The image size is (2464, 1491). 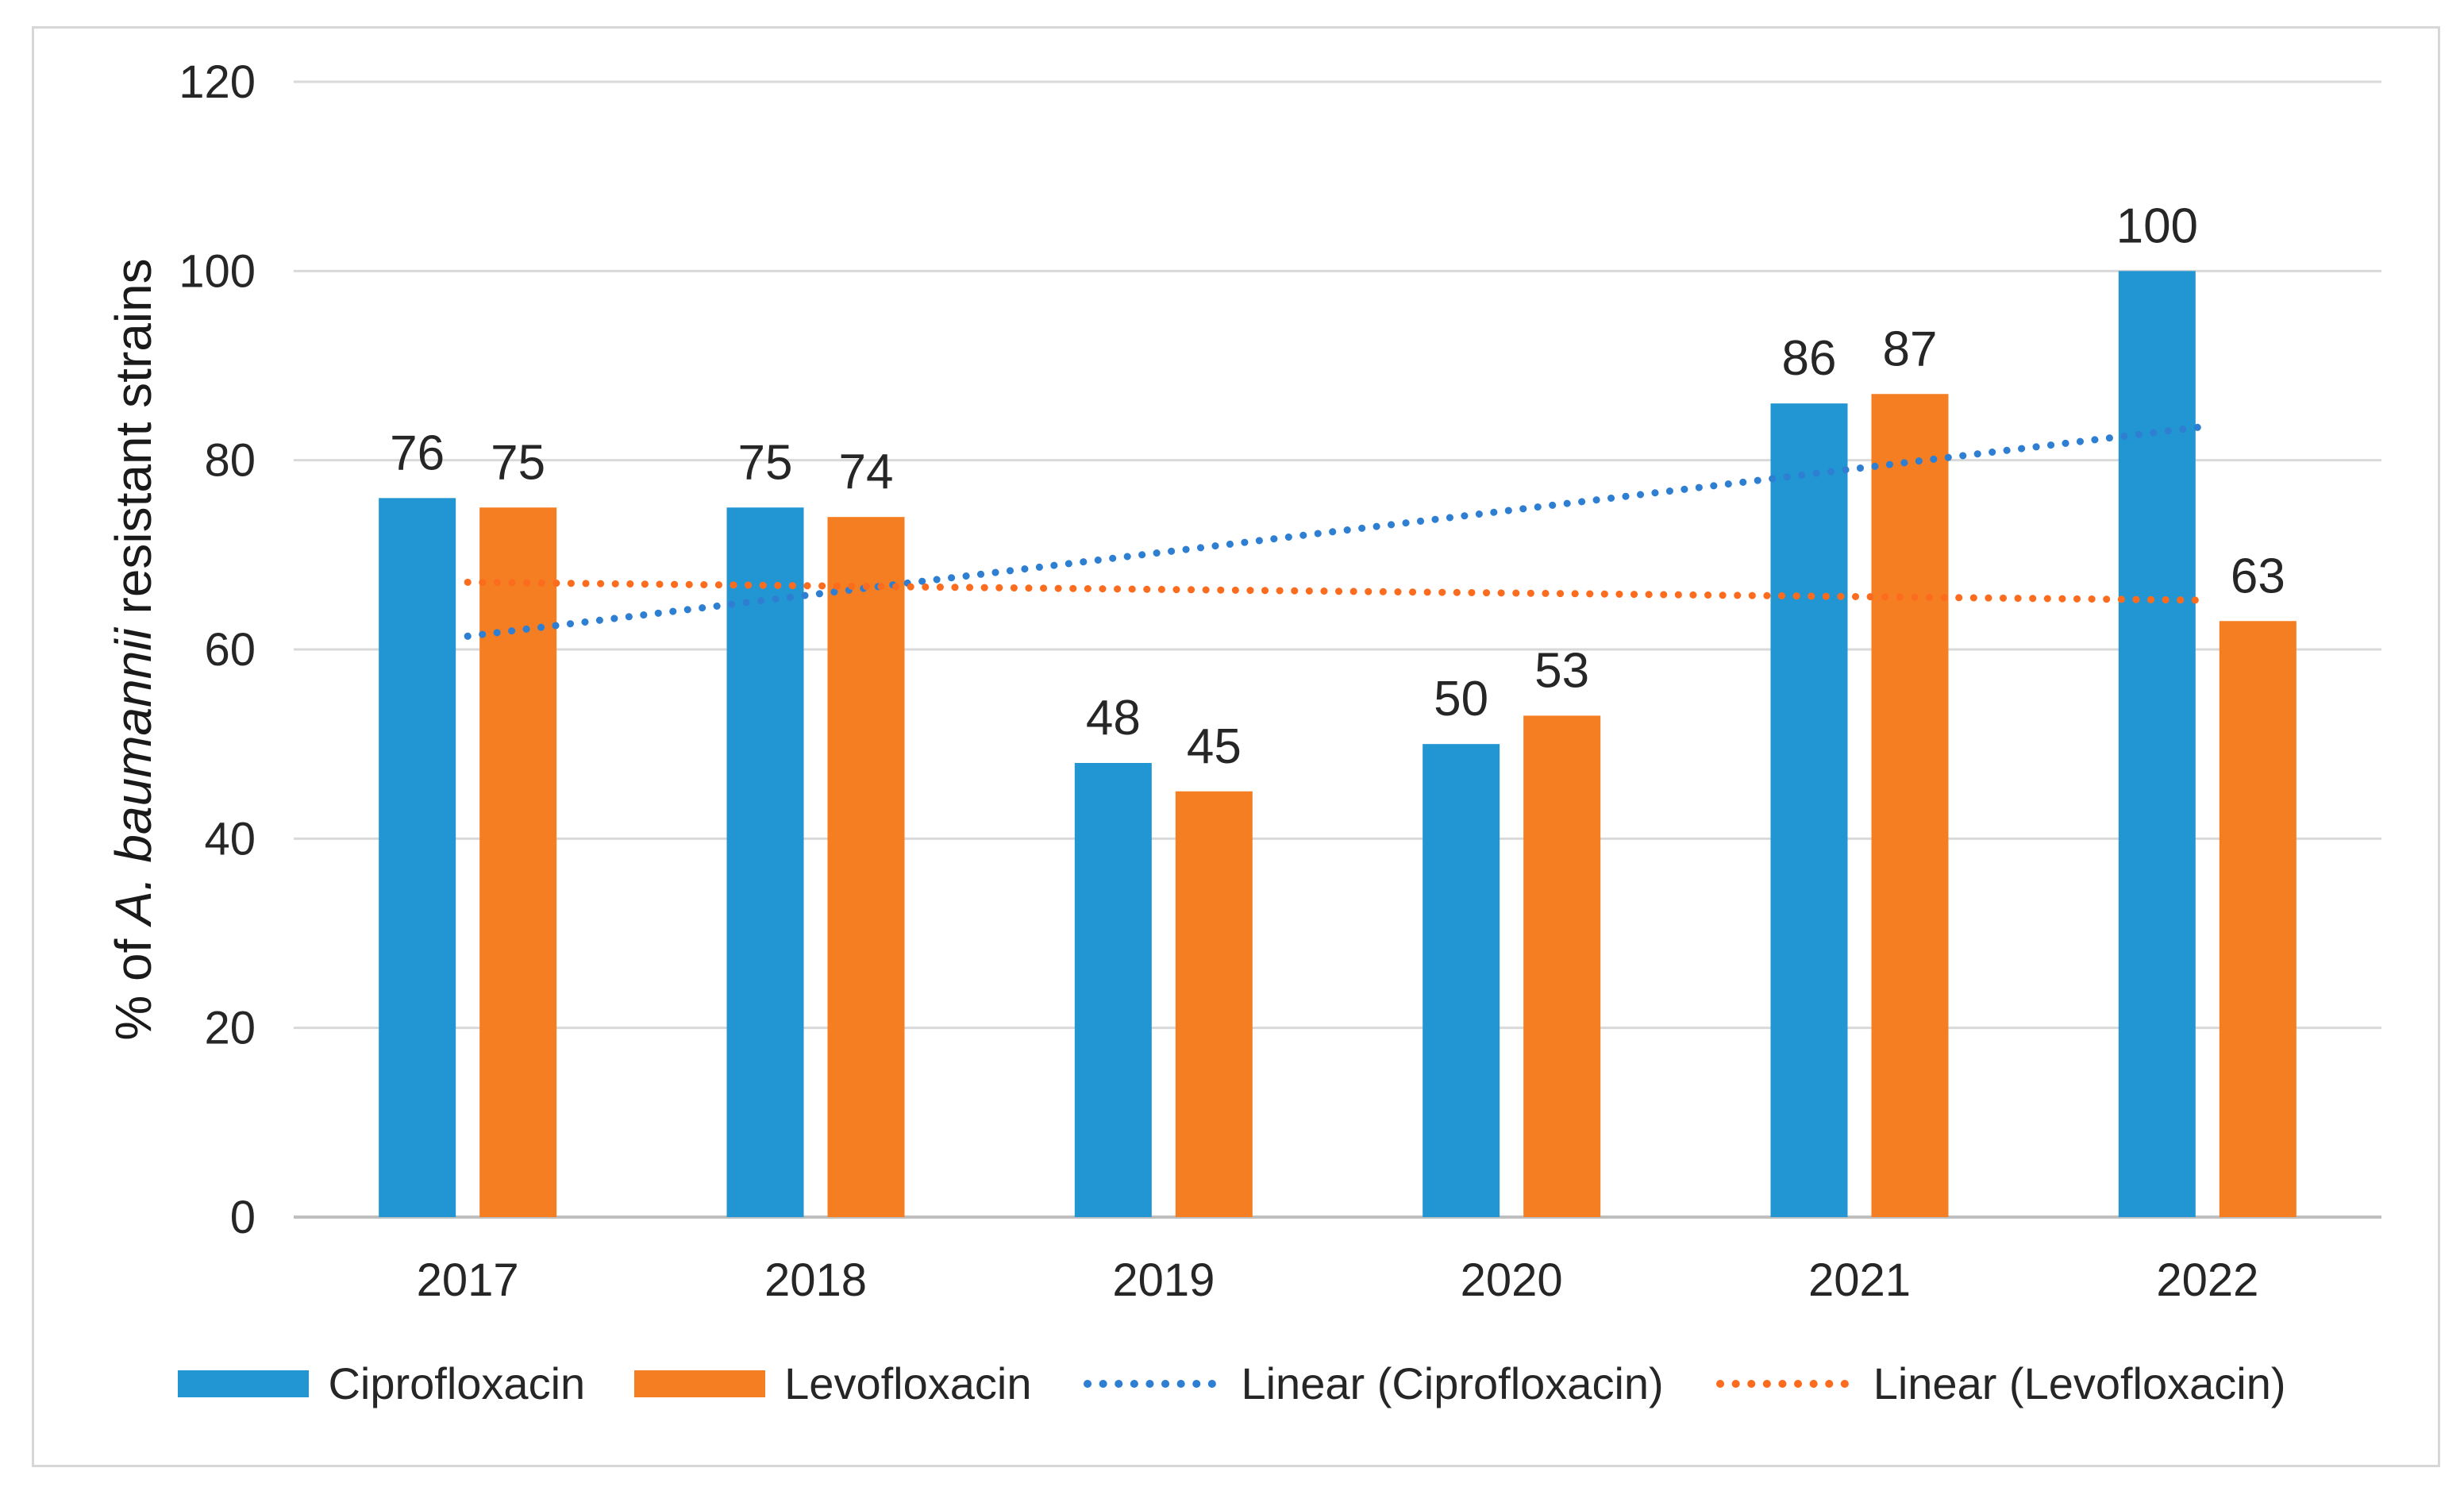 What do you see at coordinates (1561, 670) in the screenshot?
I see `bar-label-levofloxacin-2020: 53` at bounding box center [1561, 670].